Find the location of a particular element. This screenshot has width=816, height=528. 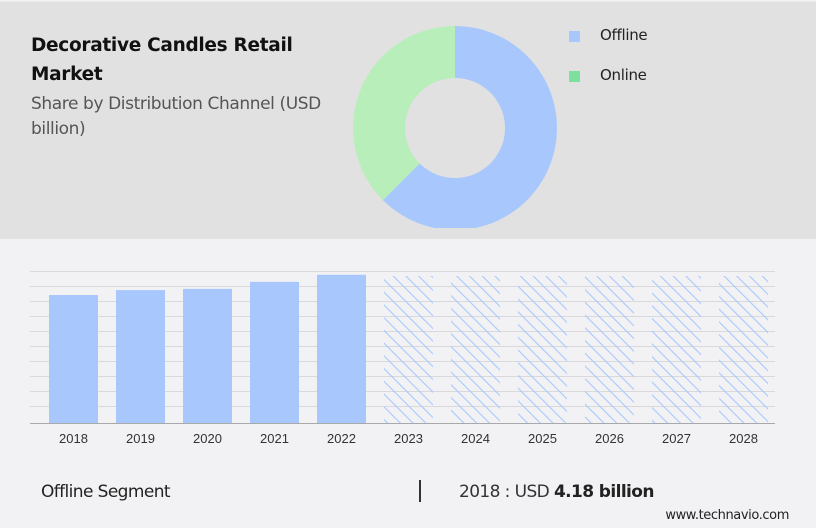

bar-2021 is located at coordinates (274, 352).